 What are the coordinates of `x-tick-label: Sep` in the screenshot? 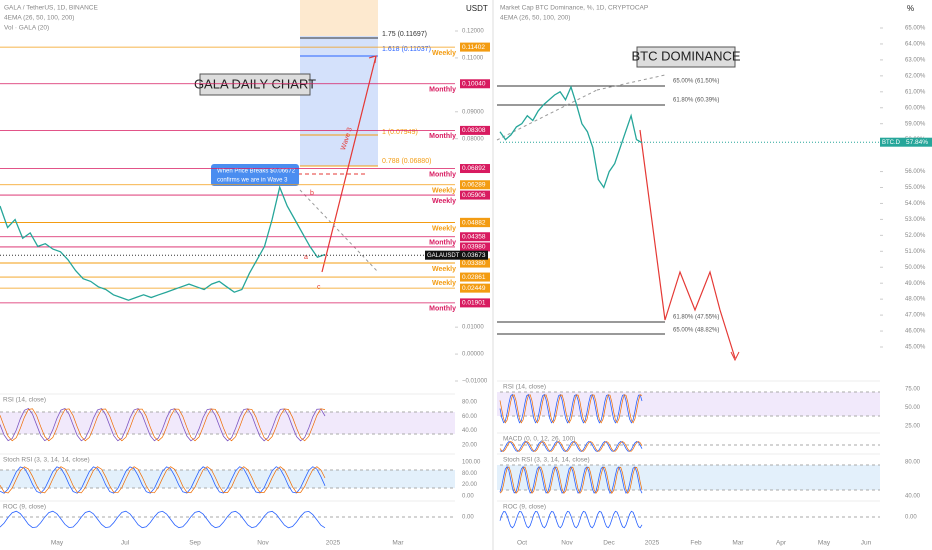 It's located at (195, 543).